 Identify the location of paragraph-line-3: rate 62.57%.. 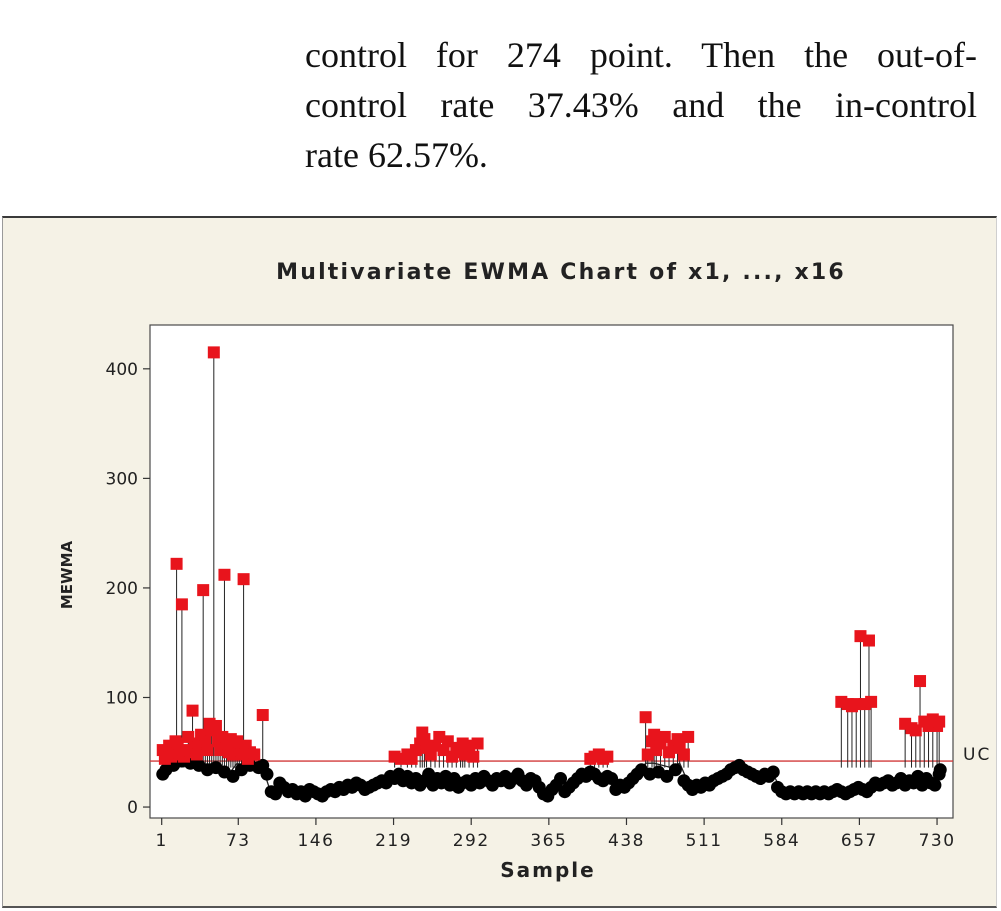
(396, 155).